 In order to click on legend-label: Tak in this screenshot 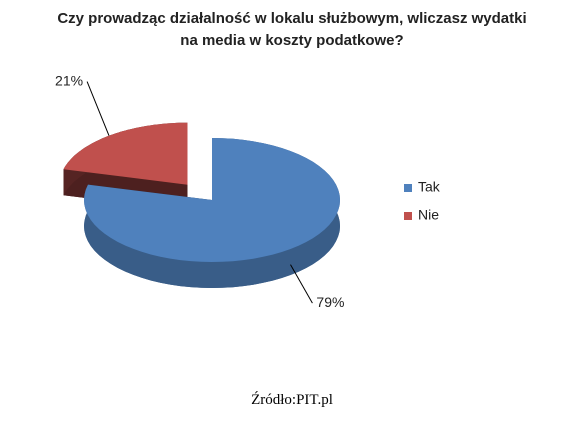, I will do `click(429, 187)`.